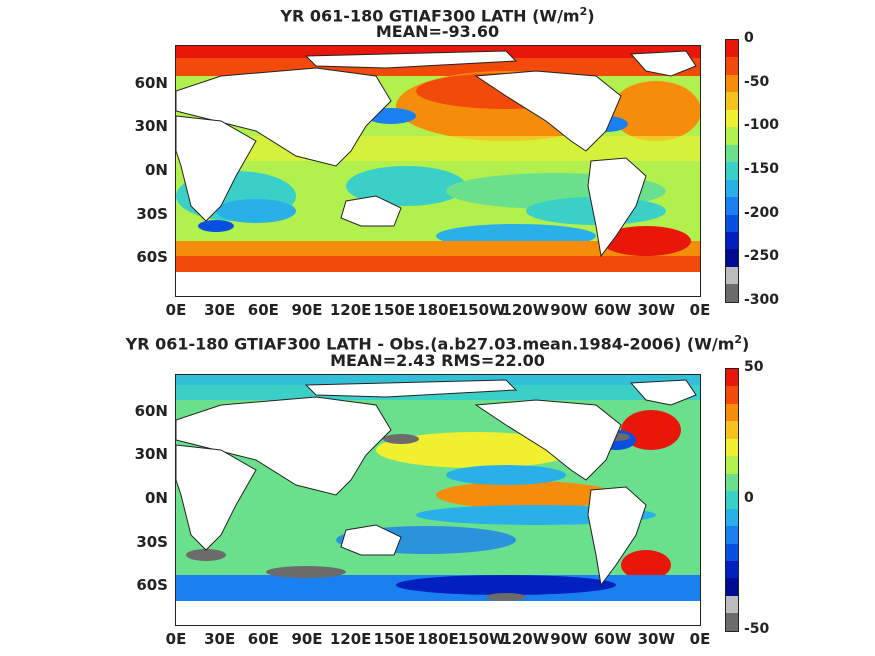 The image size is (875, 656). What do you see at coordinates (612, 310) in the screenshot?
I see `map1-lon-label: 60W` at bounding box center [612, 310].